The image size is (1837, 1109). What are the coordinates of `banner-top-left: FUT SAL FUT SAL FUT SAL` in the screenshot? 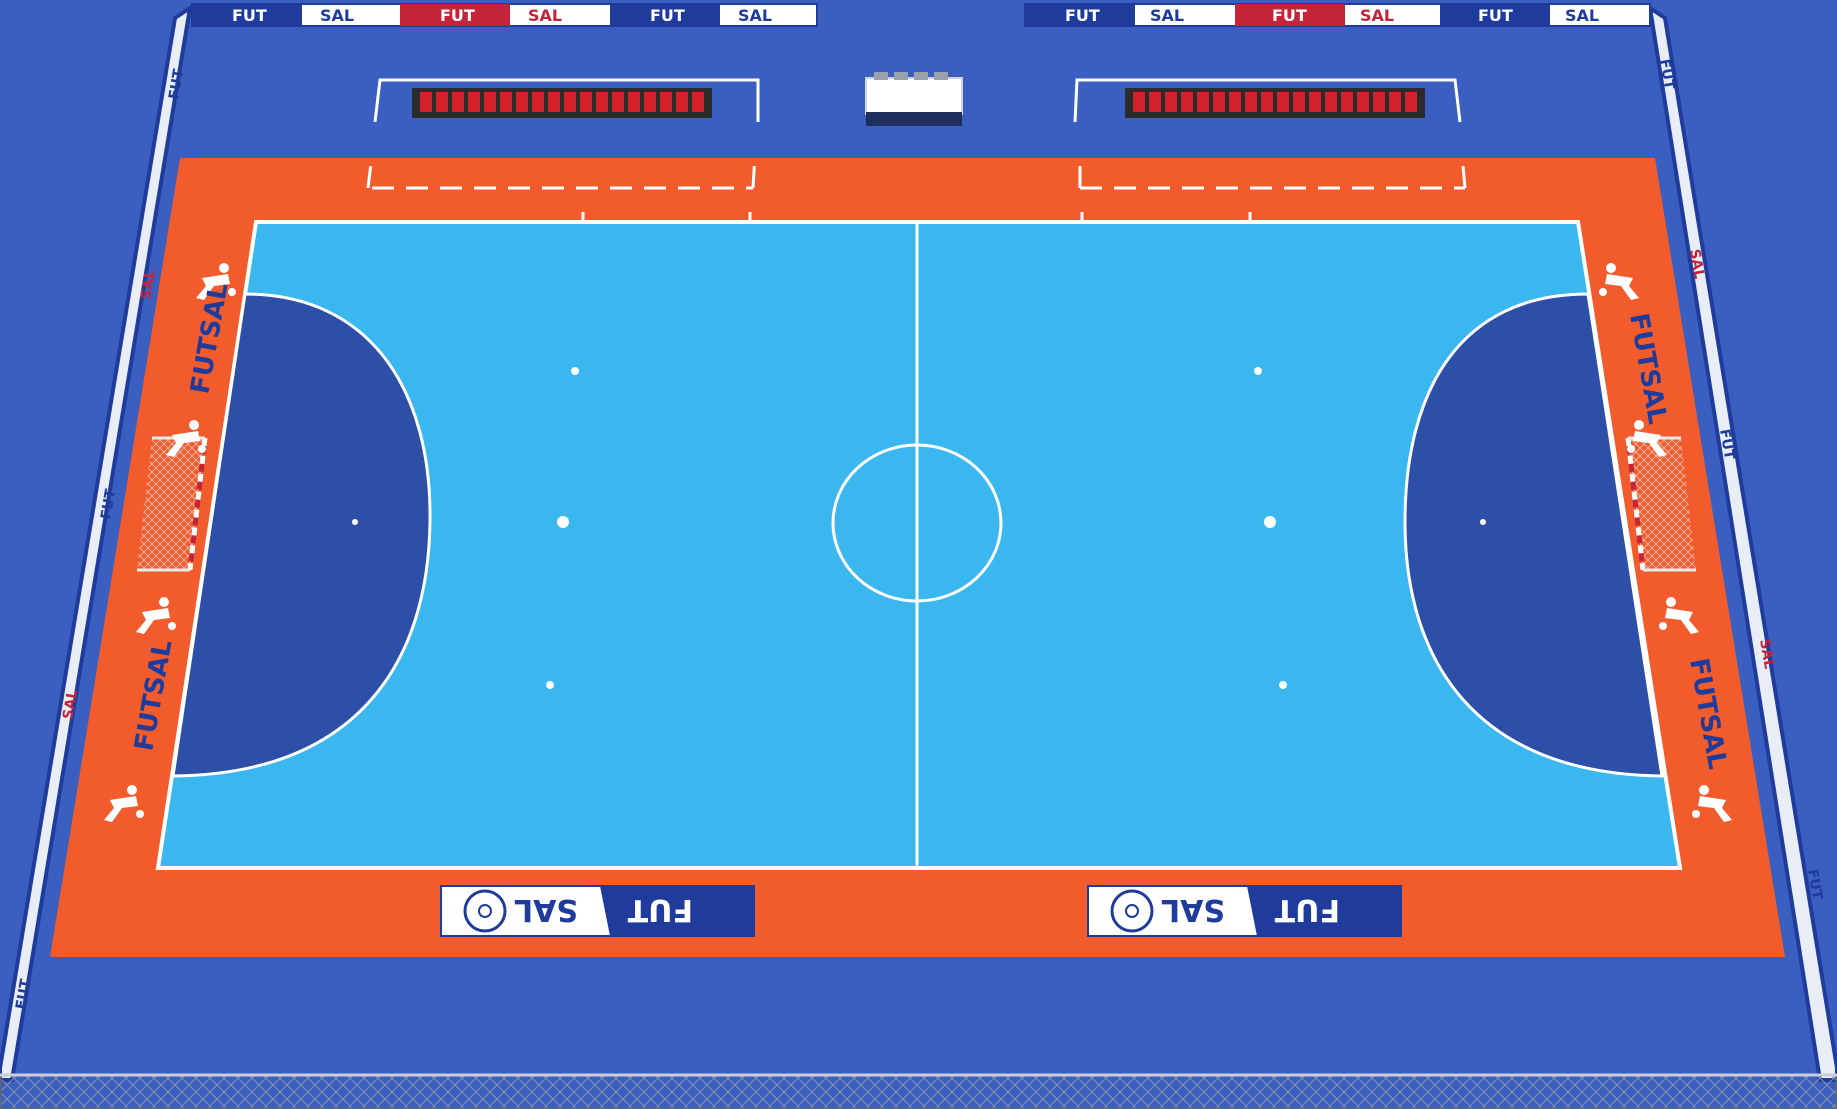 It's located at (504, 15).